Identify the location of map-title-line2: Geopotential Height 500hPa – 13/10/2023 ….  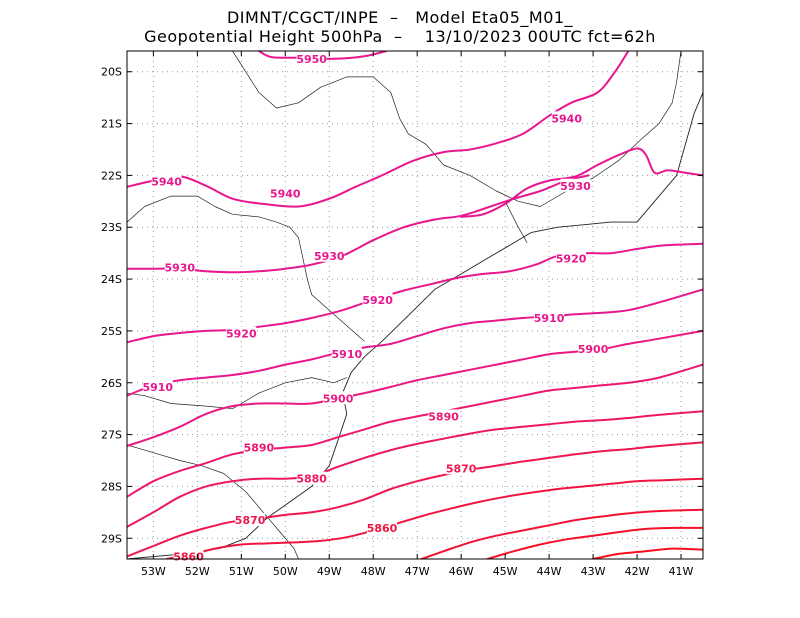
(400, 36).